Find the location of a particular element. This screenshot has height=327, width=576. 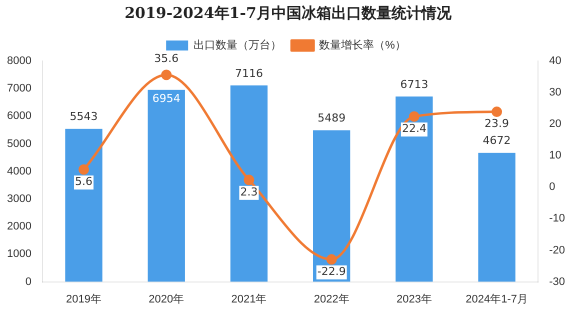

legend-label: 出口数量（万台） is located at coordinates (238, 45).